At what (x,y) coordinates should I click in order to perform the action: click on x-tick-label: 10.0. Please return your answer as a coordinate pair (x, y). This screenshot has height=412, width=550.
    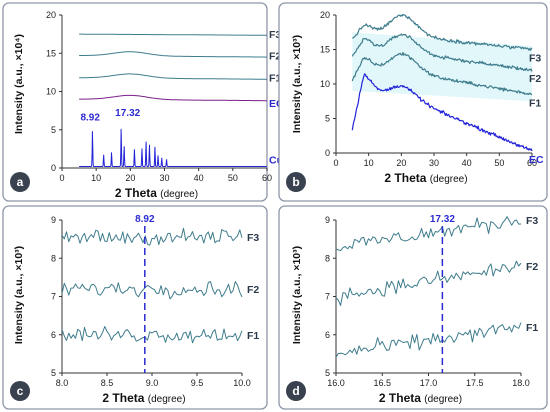
    Looking at the image, I should click on (242, 383).